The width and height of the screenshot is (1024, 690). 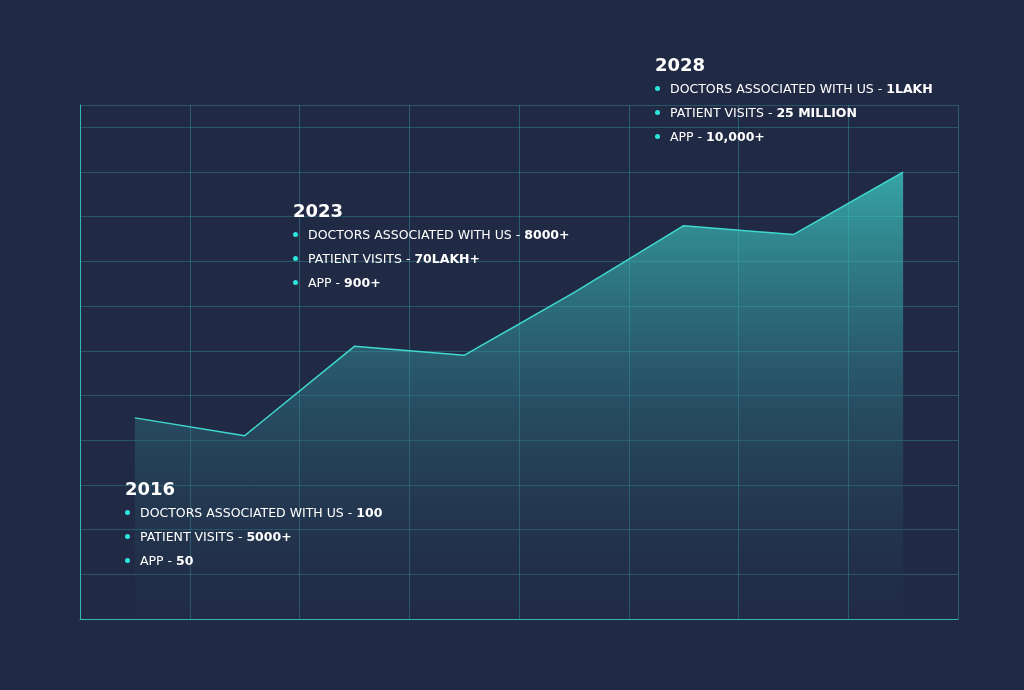 I want to click on text: PATIENT VISITS - 25 MILLION, so click(x=763, y=112).